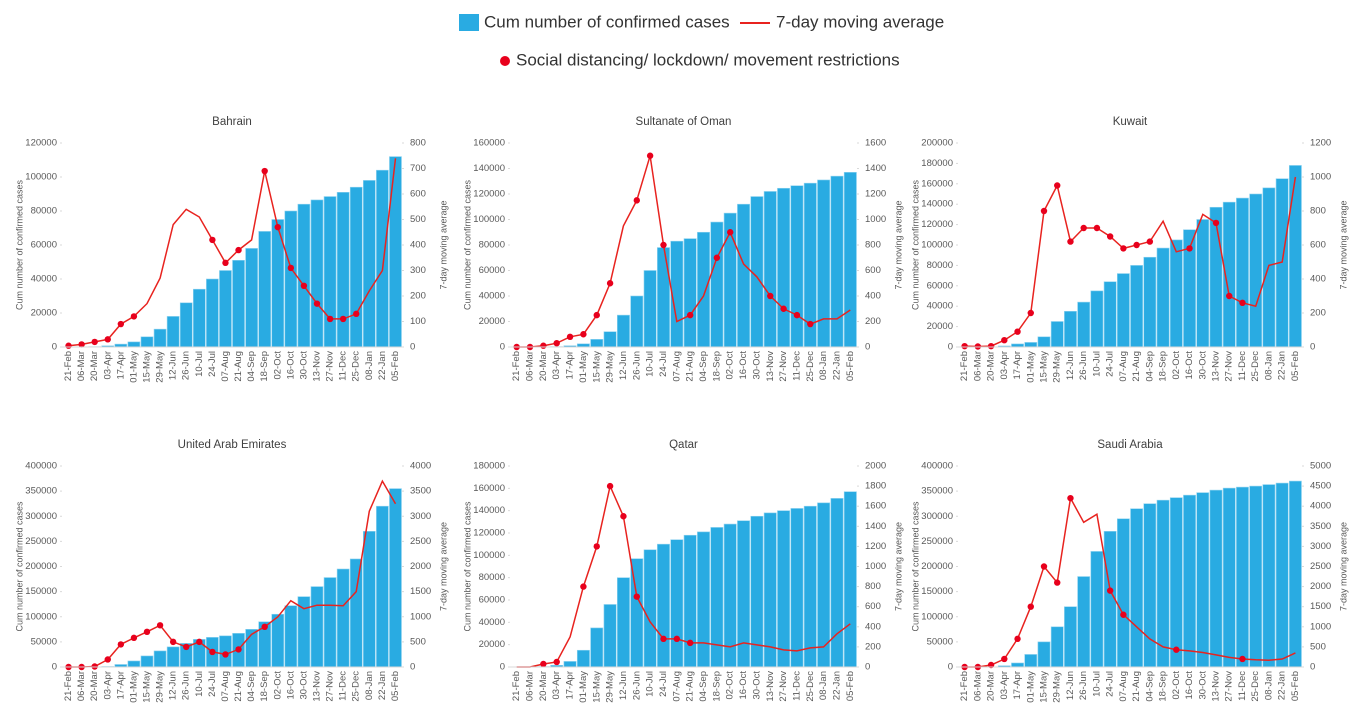 The image size is (1363, 712). What do you see at coordinates (420, 491) in the screenshot?
I see `y2-tick-label: 3500` at bounding box center [420, 491].